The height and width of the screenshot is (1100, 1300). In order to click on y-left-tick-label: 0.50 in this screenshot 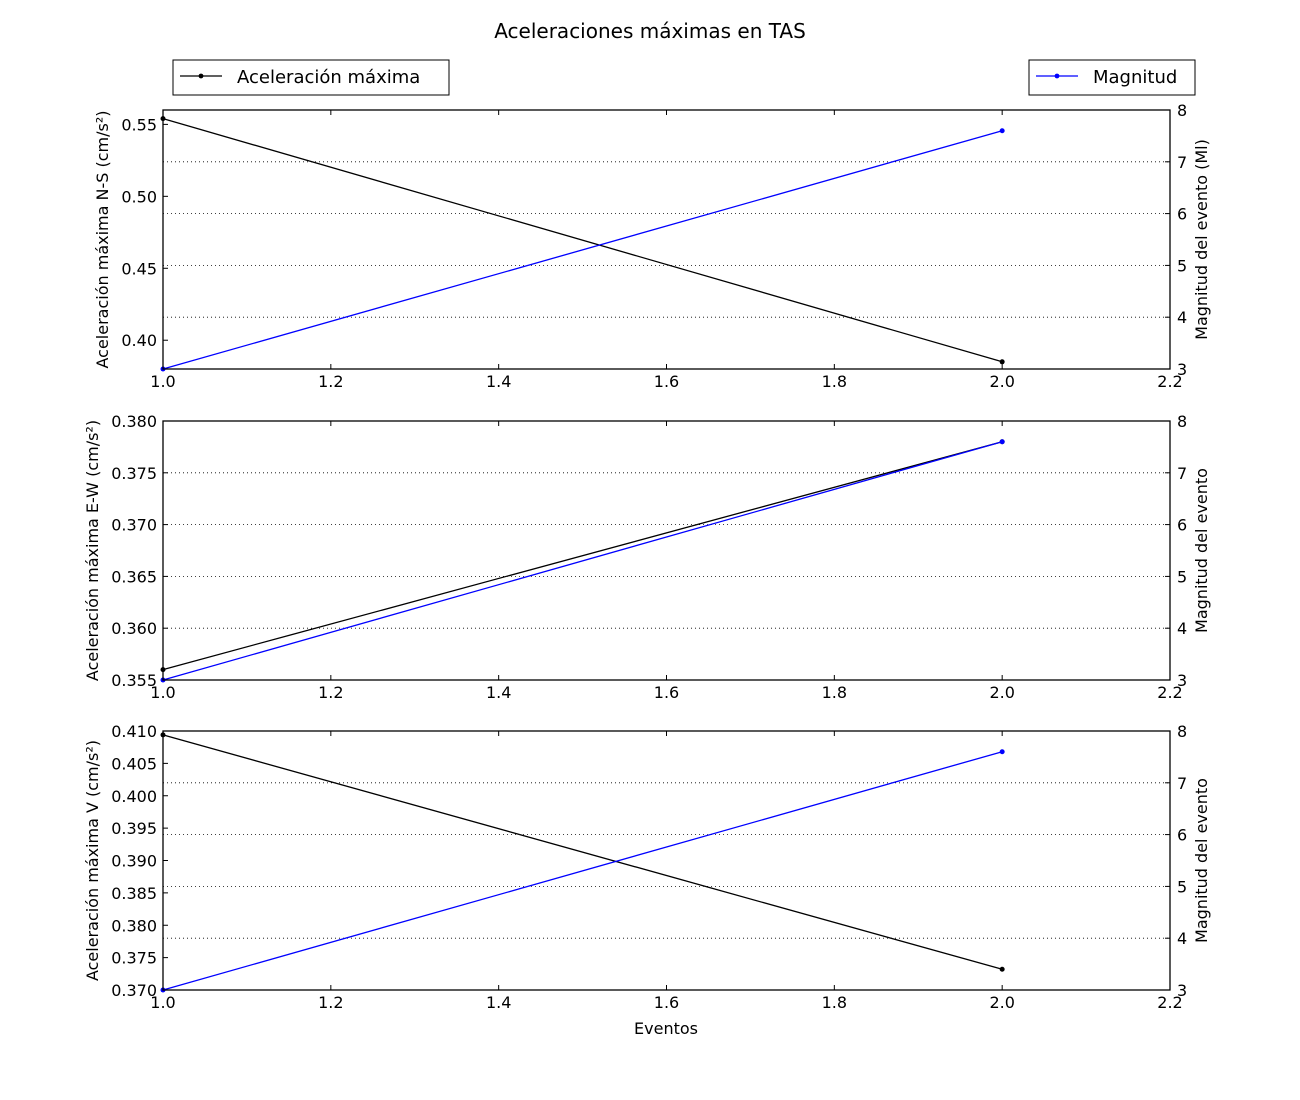, I will do `click(139, 196)`.